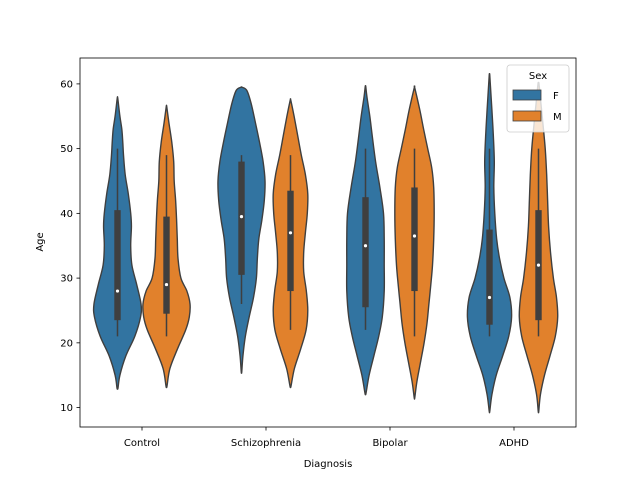 The image size is (640, 480). I want to click on x-tick-label: ADHD, so click(514, 443).